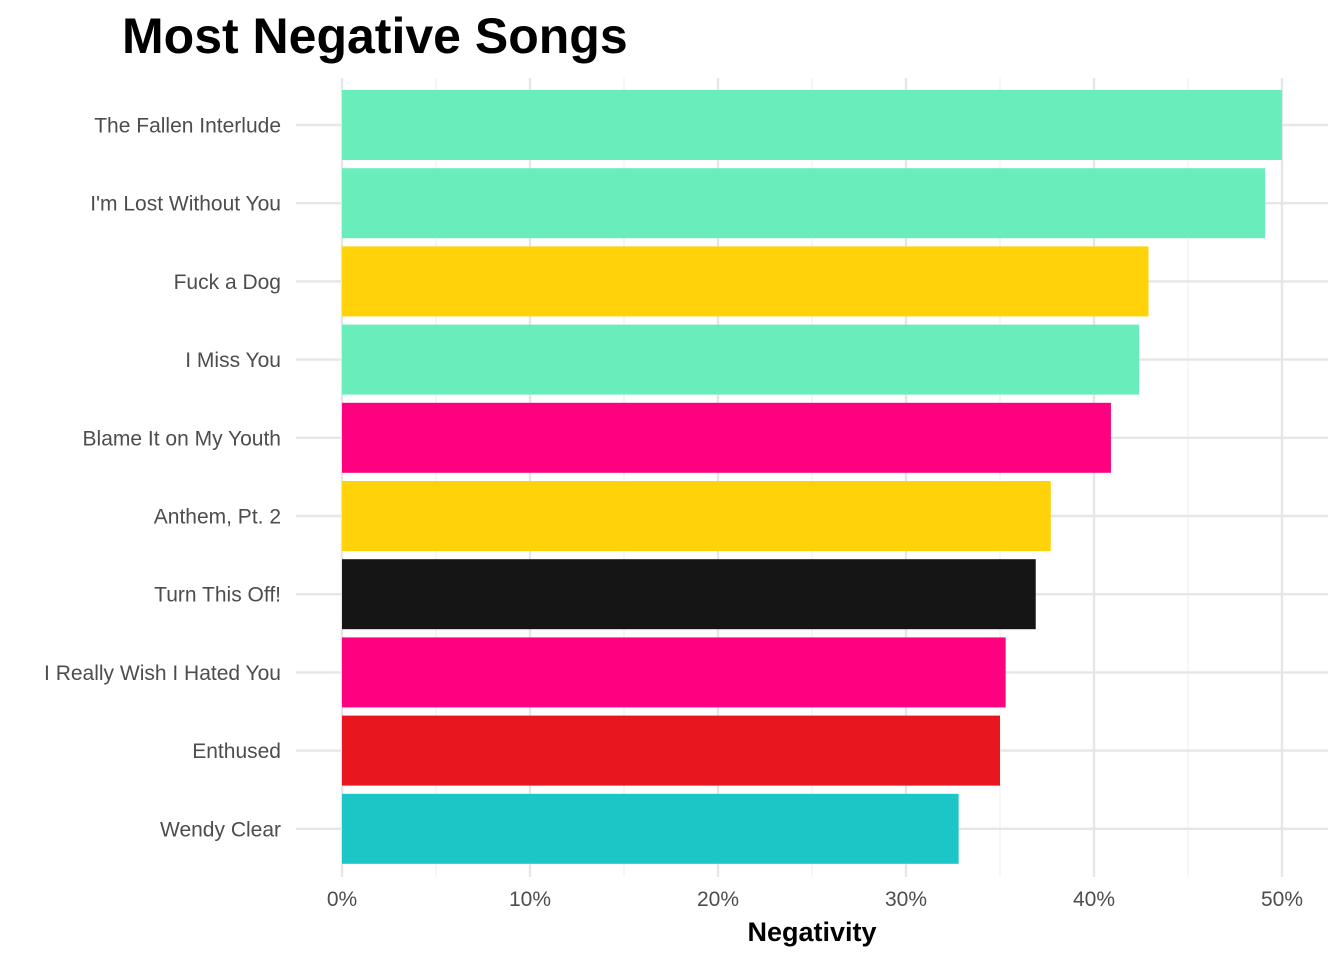 Image resolution: width=1344 pixels, height=960 pixels. Describe the element at coordinates (162, 673) in the screenshot. I see `y-tick-label: I Really Wish I Hated You` at that location.